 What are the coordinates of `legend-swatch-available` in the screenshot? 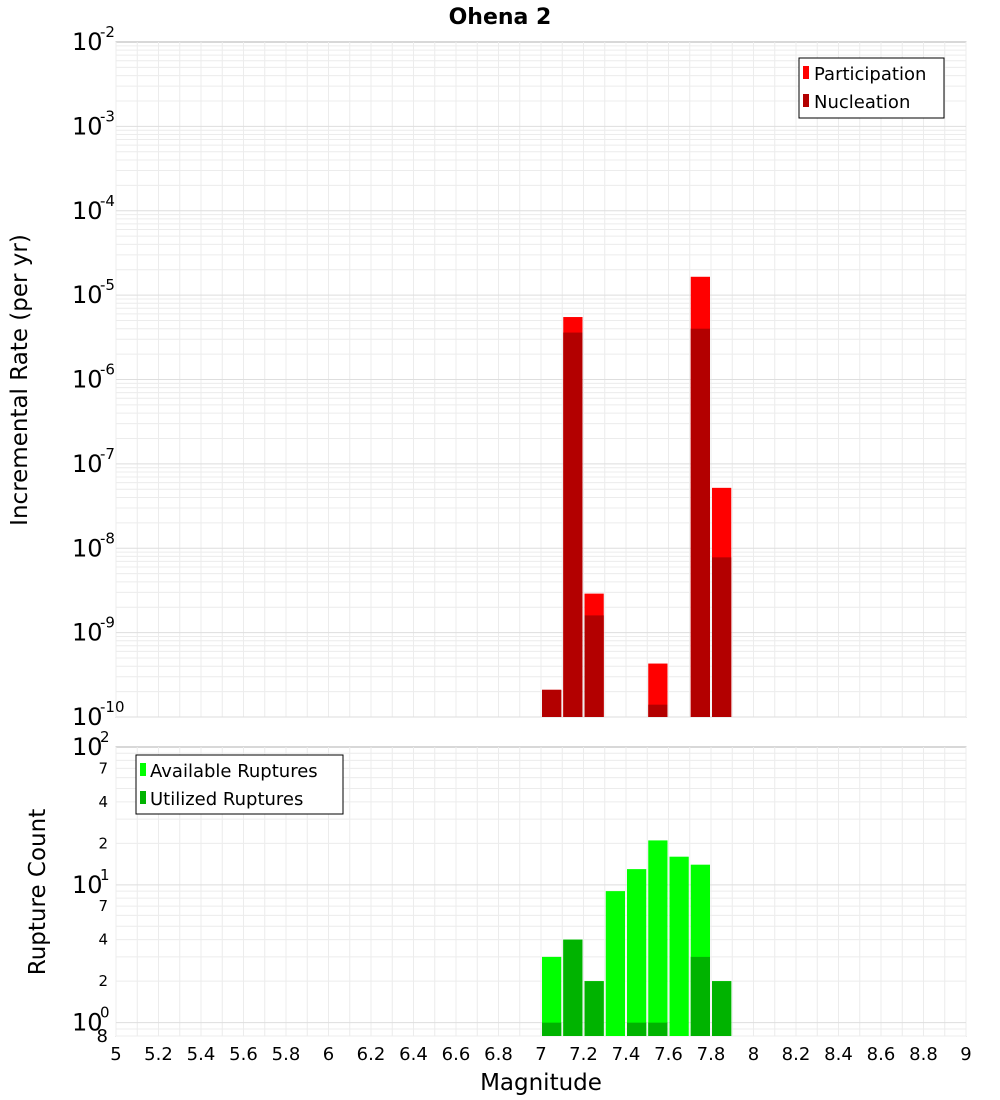 It's located at (143, 769).